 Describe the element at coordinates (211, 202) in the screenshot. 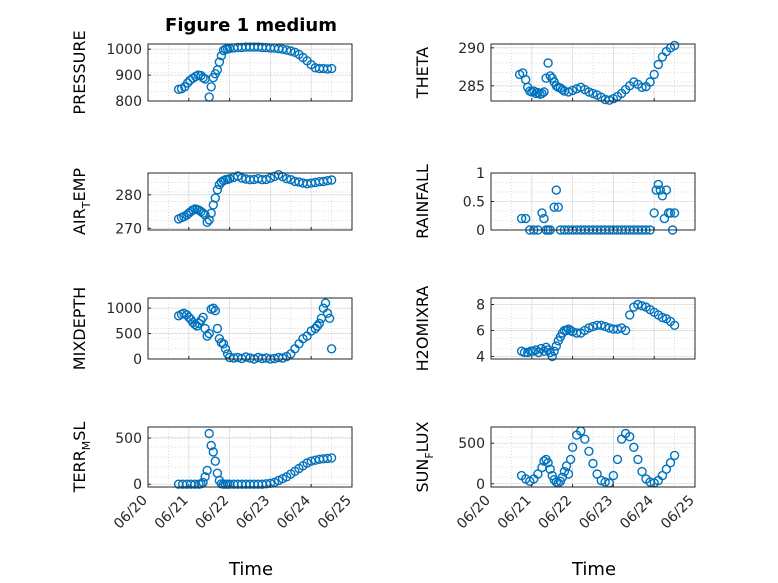

I see `subplot-air-temp: 270 280 AIRTEMP` at that location.